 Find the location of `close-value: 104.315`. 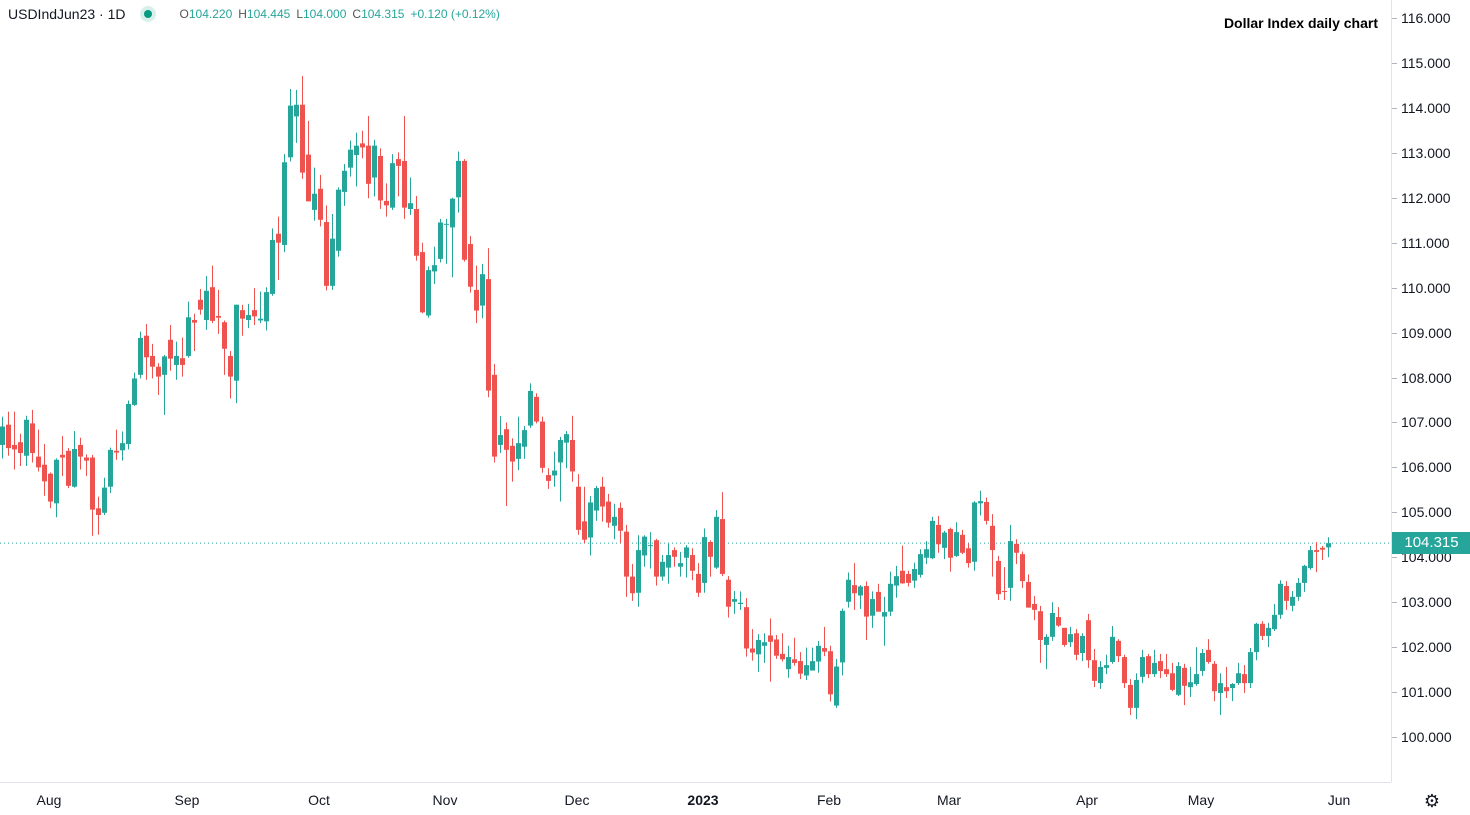

close-value: 104.315 is located at coordinates (383, 14).